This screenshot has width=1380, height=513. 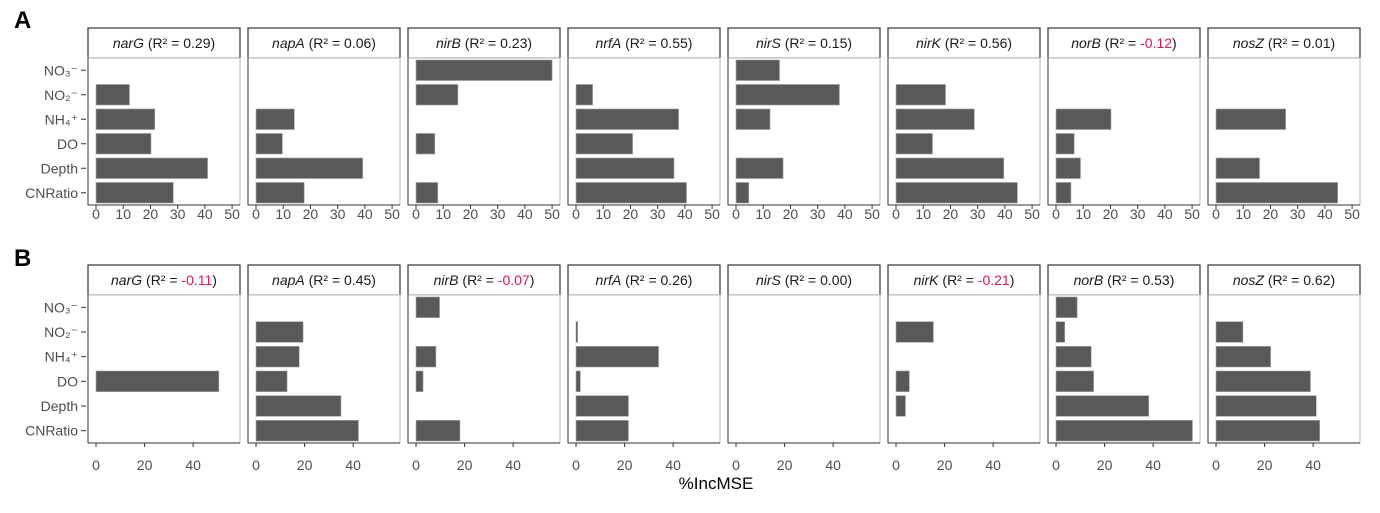 What do you see at coordinates (164, 280) in the screenshot?
I see `facet-title: narG (R² = -0.11)` at bounding box center [164, 280].